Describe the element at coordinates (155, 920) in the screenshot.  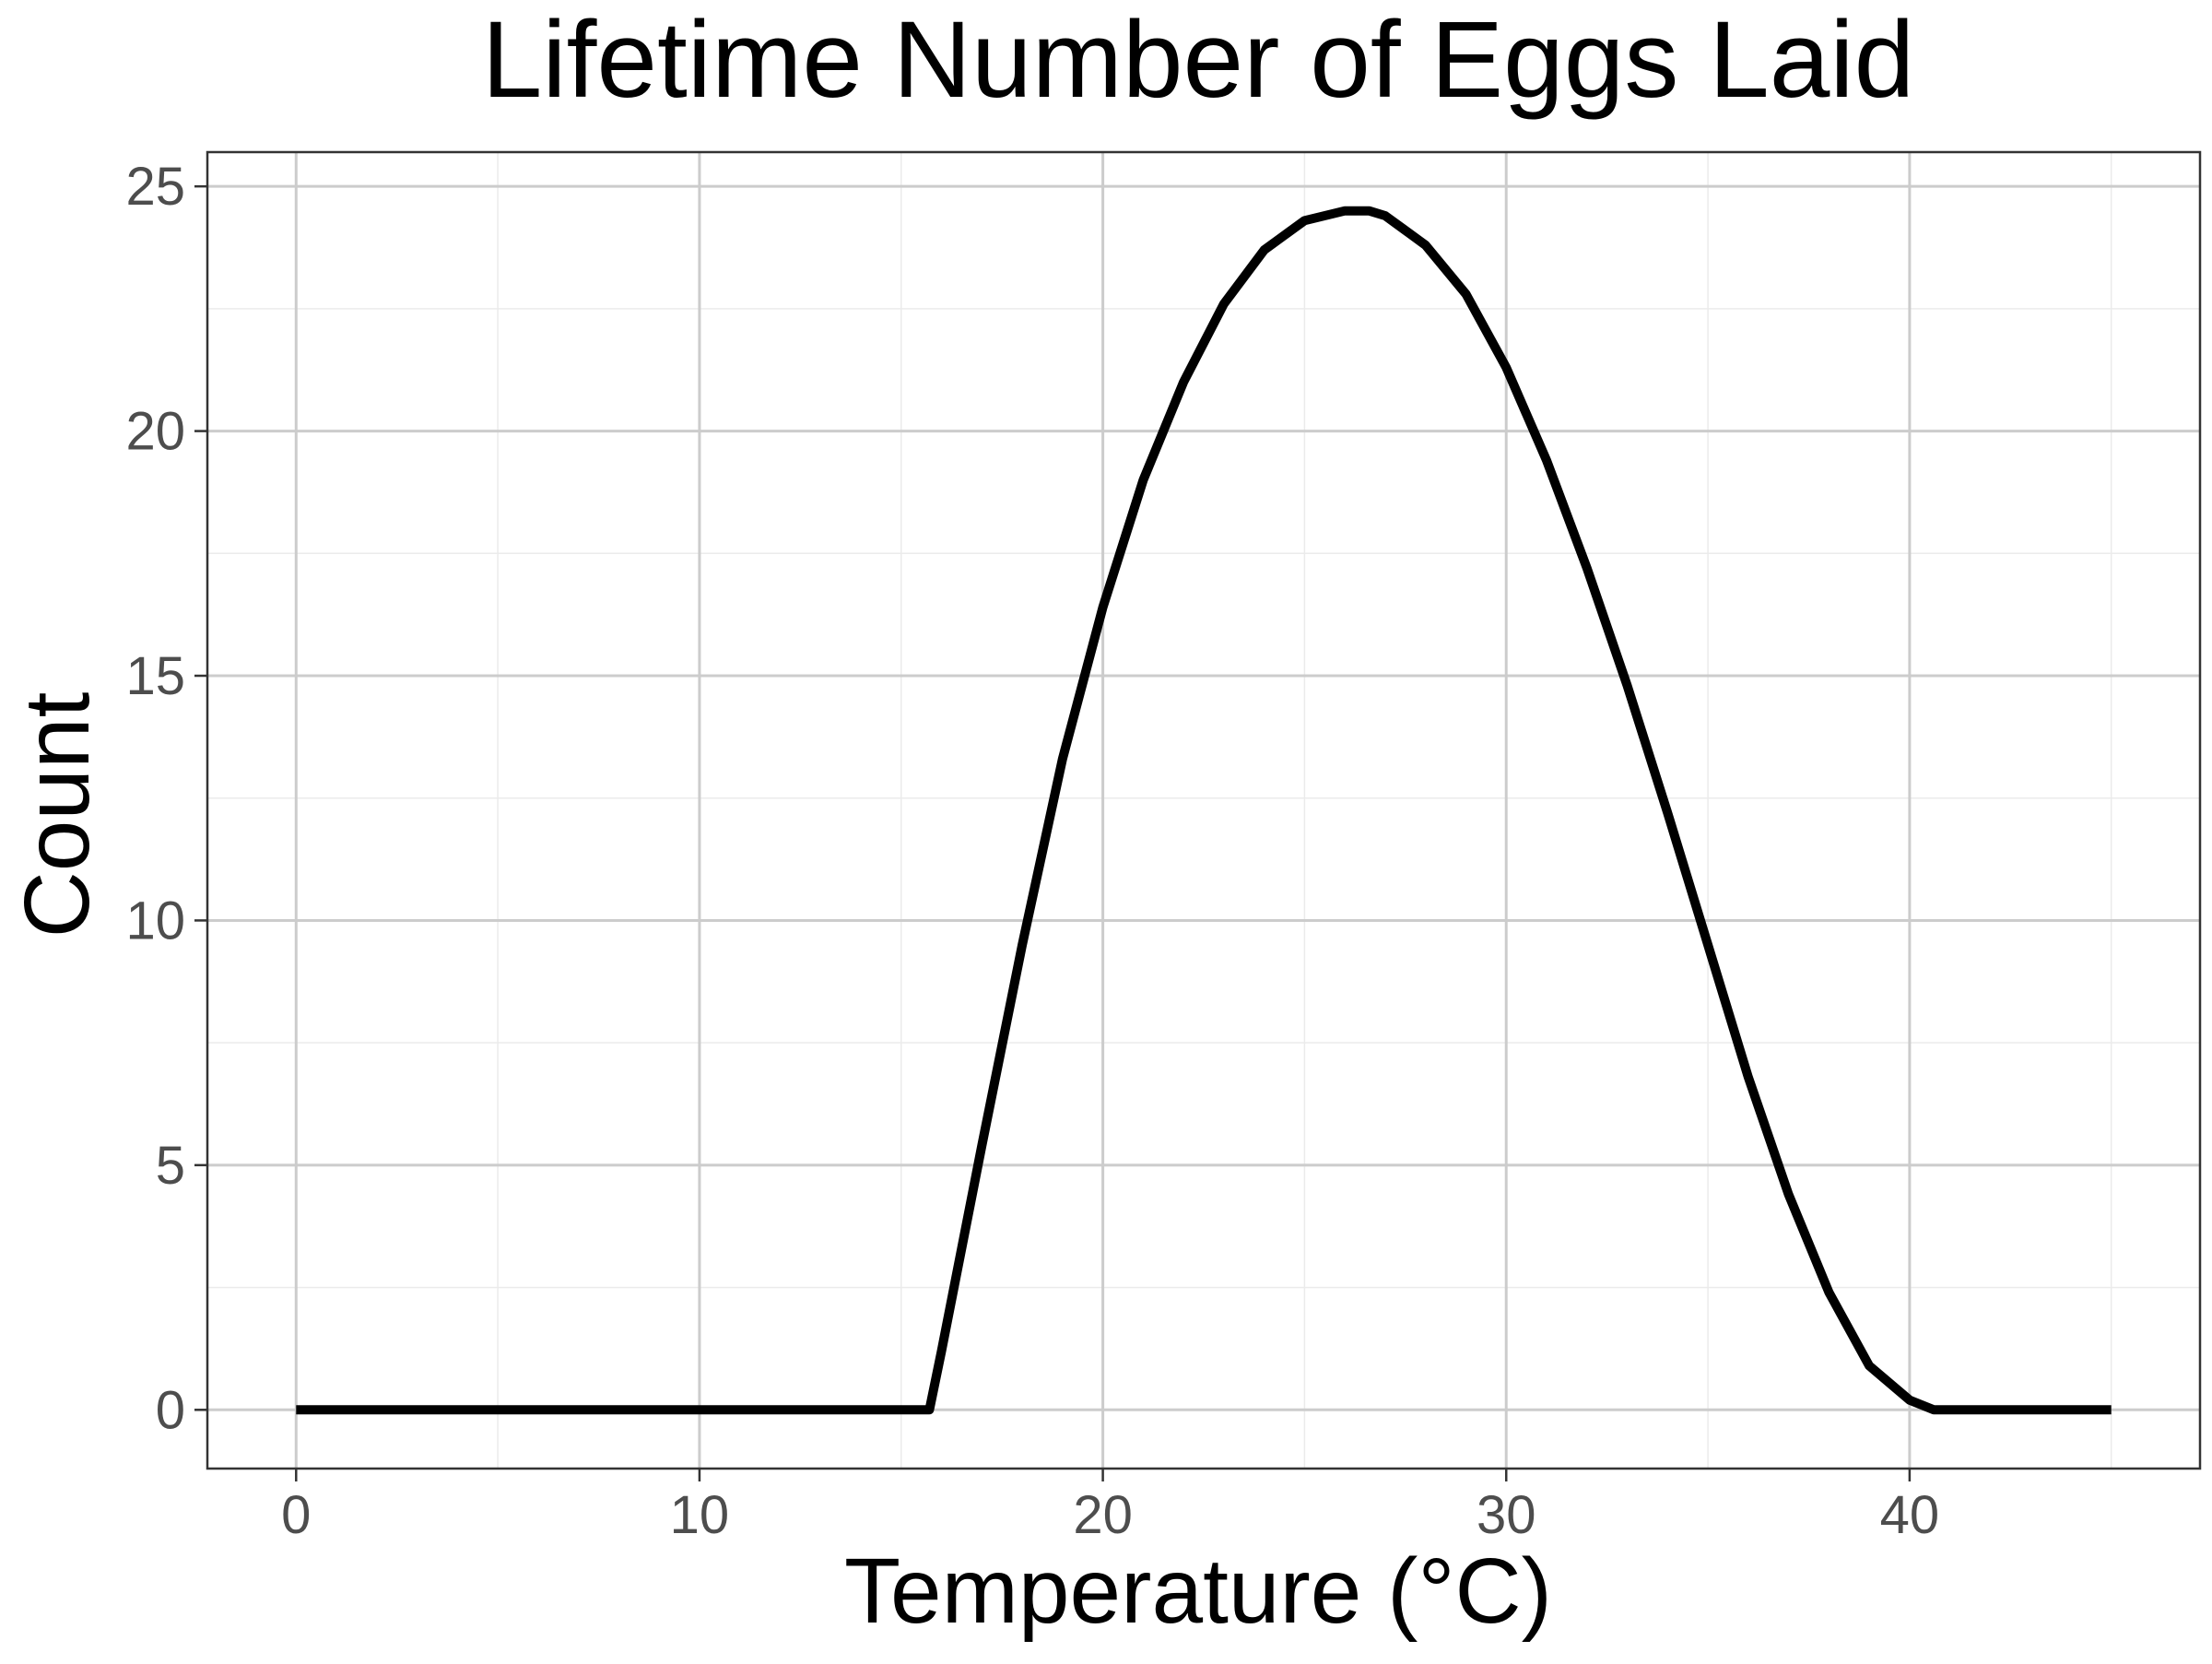
I see `y-tick-label-2: 10` at that location.